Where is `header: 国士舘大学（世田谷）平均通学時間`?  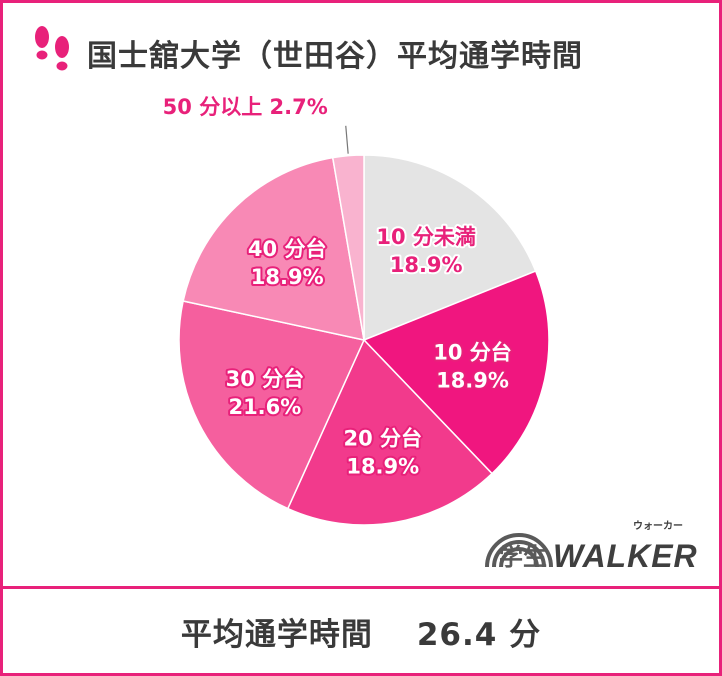
header: 国士舘大学（世田谷）平均通学時間 is located at coordinates (307, 53).